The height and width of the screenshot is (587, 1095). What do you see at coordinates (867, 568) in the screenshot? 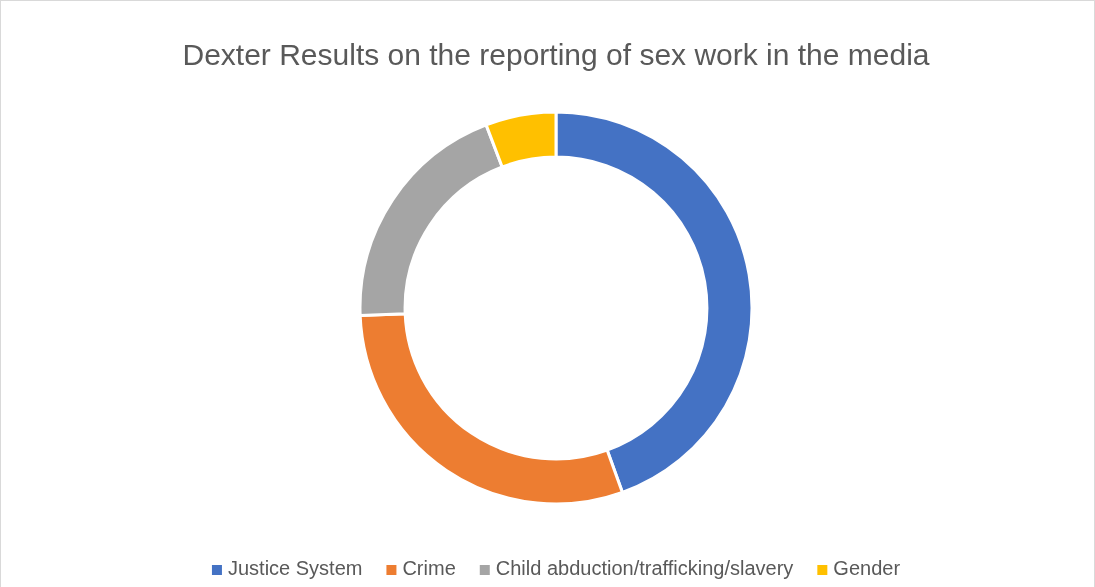
I see `legend-label: Gender` at bounding box center [867, 568].